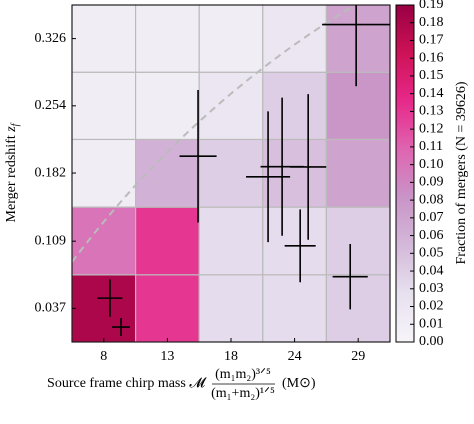 The height and width of the screenshot is (424, 474). What do you see at coordinates (405, 173) in the screenshot?
I see `colorbar` at bounding box center [405, 173].